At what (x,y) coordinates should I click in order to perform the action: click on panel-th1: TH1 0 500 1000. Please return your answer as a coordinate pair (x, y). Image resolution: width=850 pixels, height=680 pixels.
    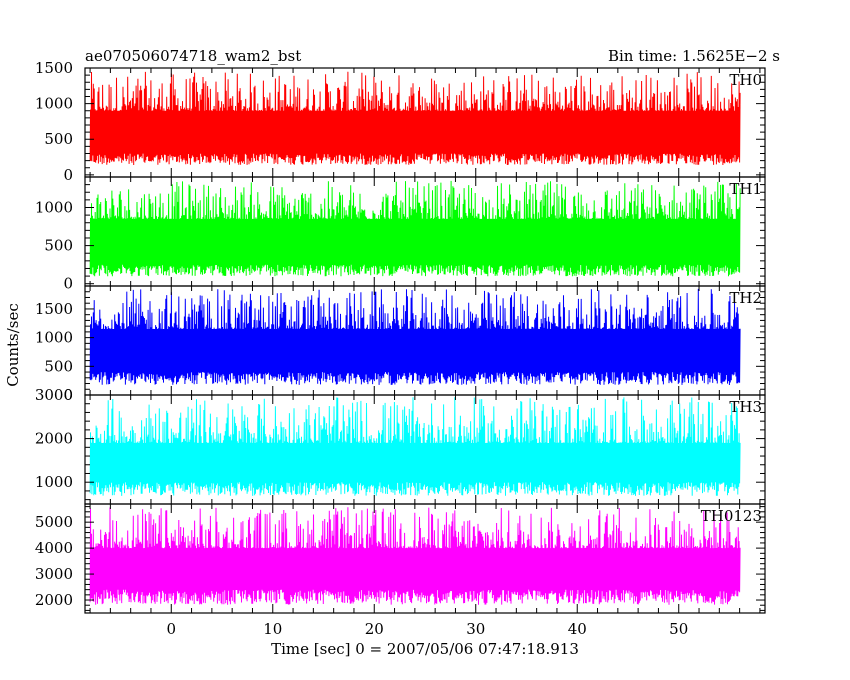
    Looking at the image, I should click on (400, 234).